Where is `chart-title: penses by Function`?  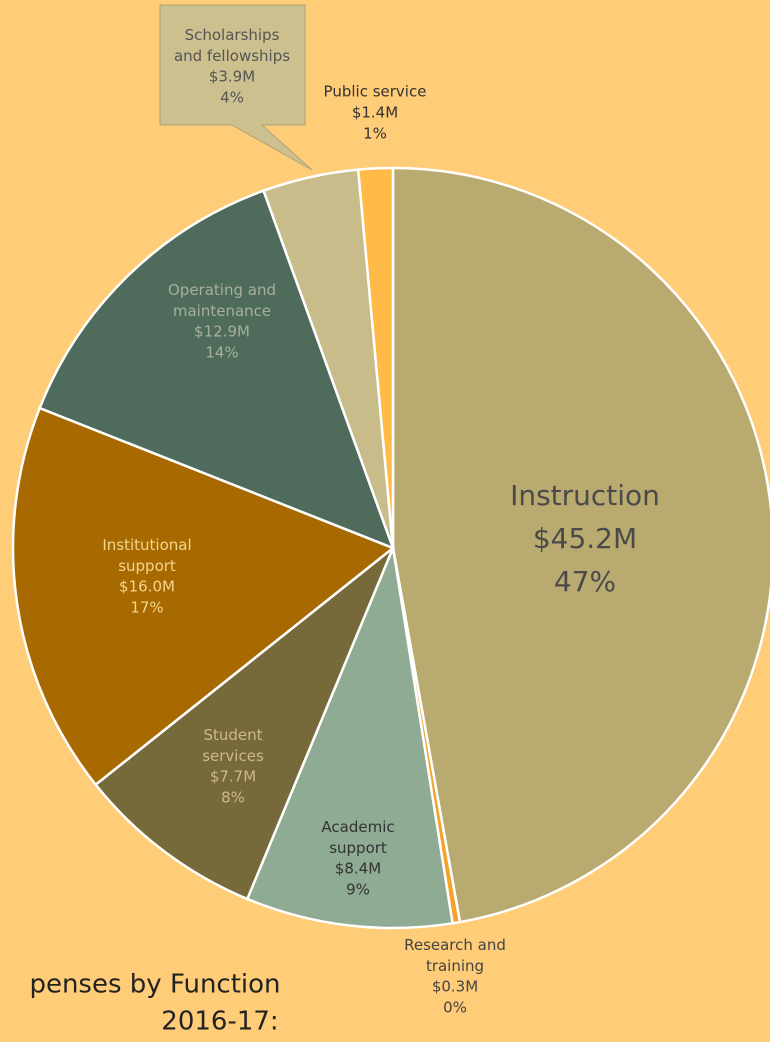 chart-title: penses by Function is located at coordinates (154, 985).